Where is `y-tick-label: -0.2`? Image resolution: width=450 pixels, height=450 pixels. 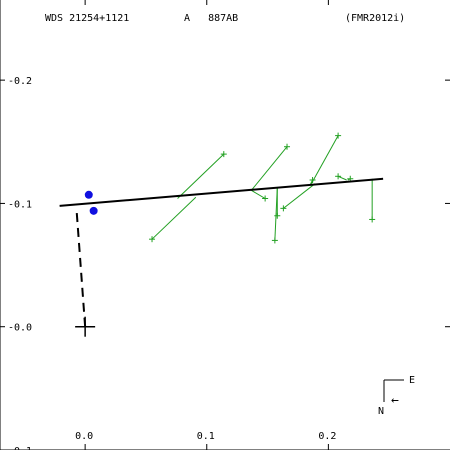
y-tick-label: -0.2 is located at coordinates (20, 81).